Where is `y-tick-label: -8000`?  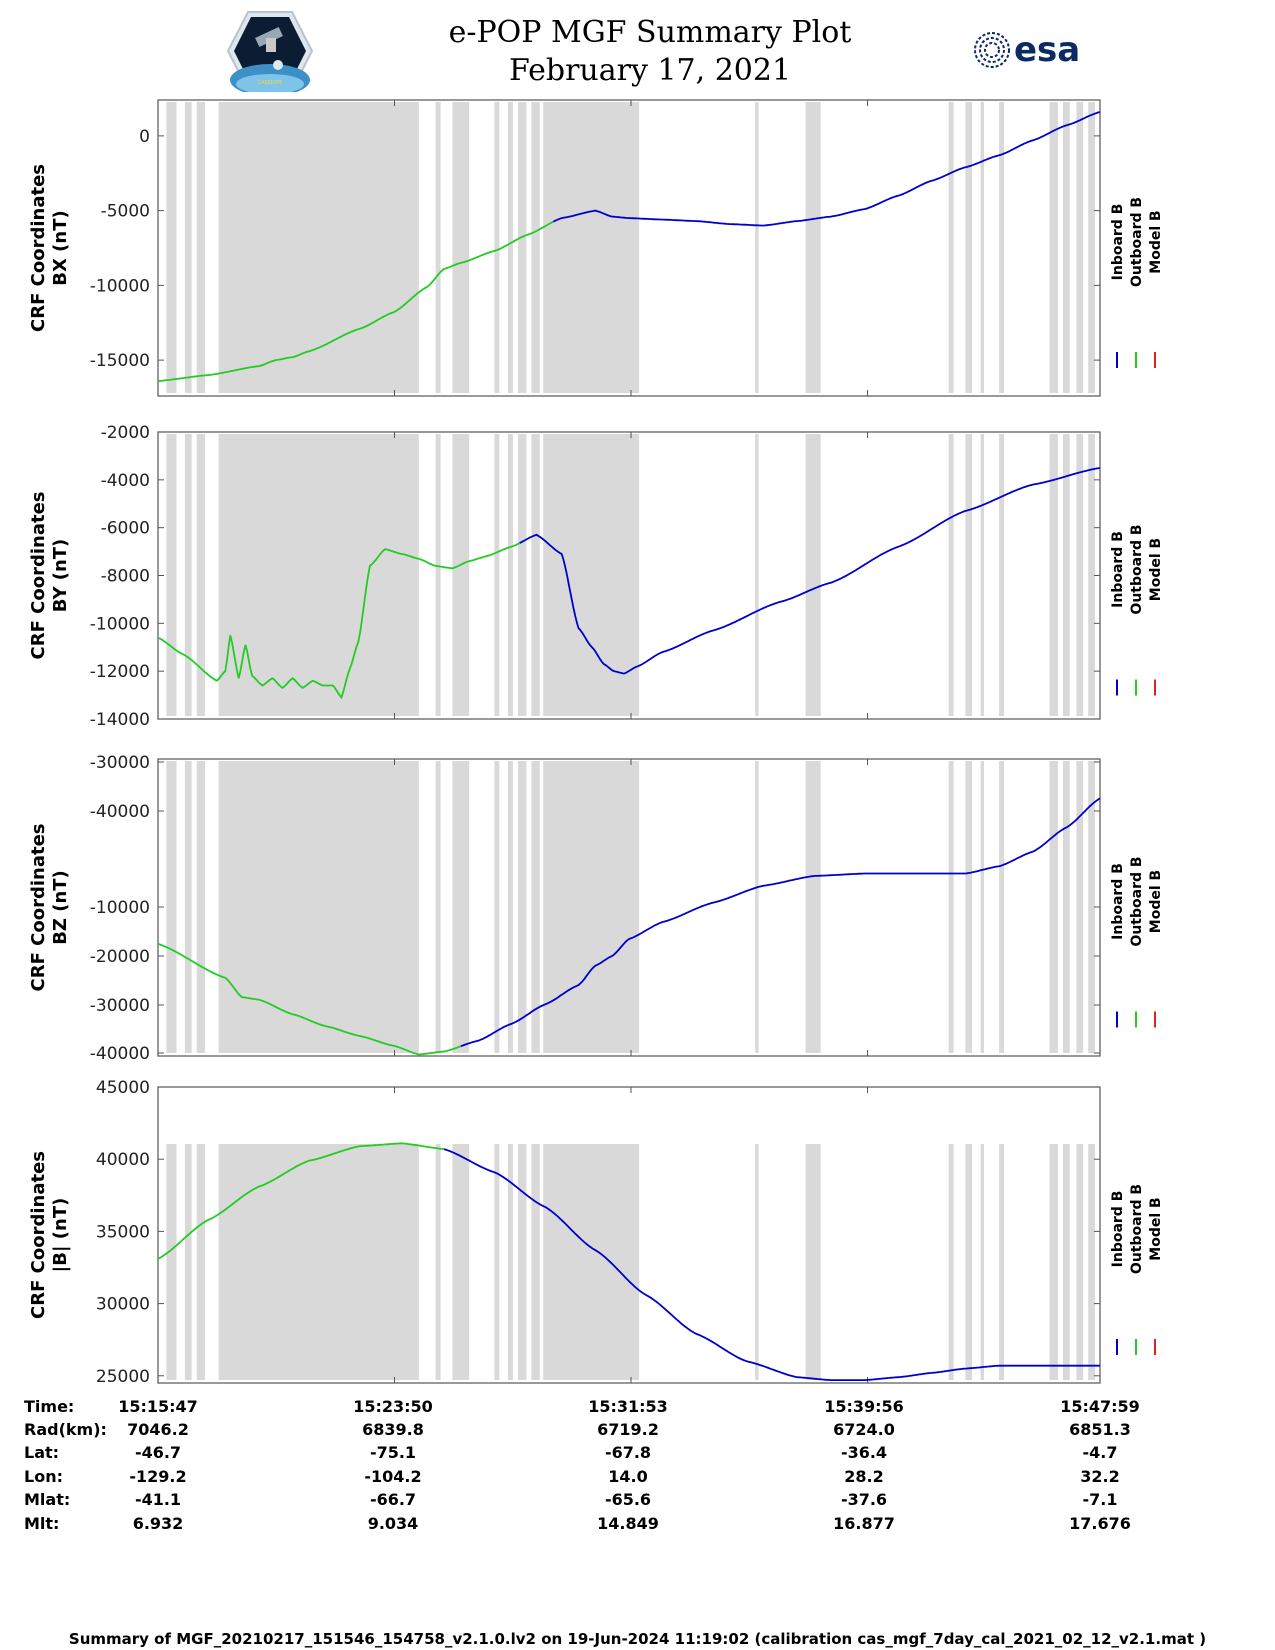
y-tick-label: -8000 is located at coordinates (125, 577).